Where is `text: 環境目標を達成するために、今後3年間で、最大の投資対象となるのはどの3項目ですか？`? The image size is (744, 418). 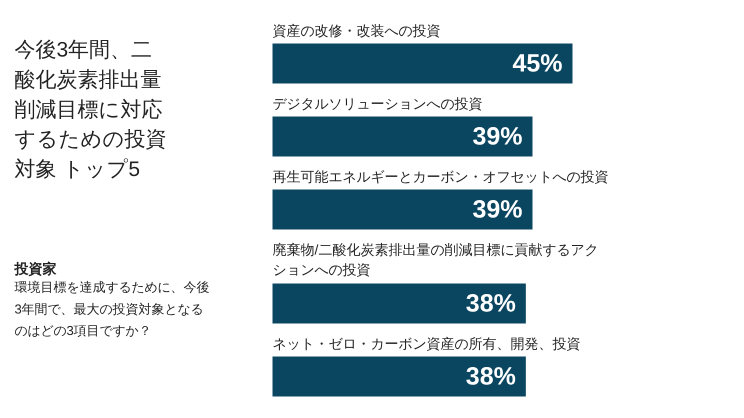
text: 環境目標を達成するために、今後3年間で、最大の投資対象となるのはどの3項目ですか？ is located at coordinates (112, 309).